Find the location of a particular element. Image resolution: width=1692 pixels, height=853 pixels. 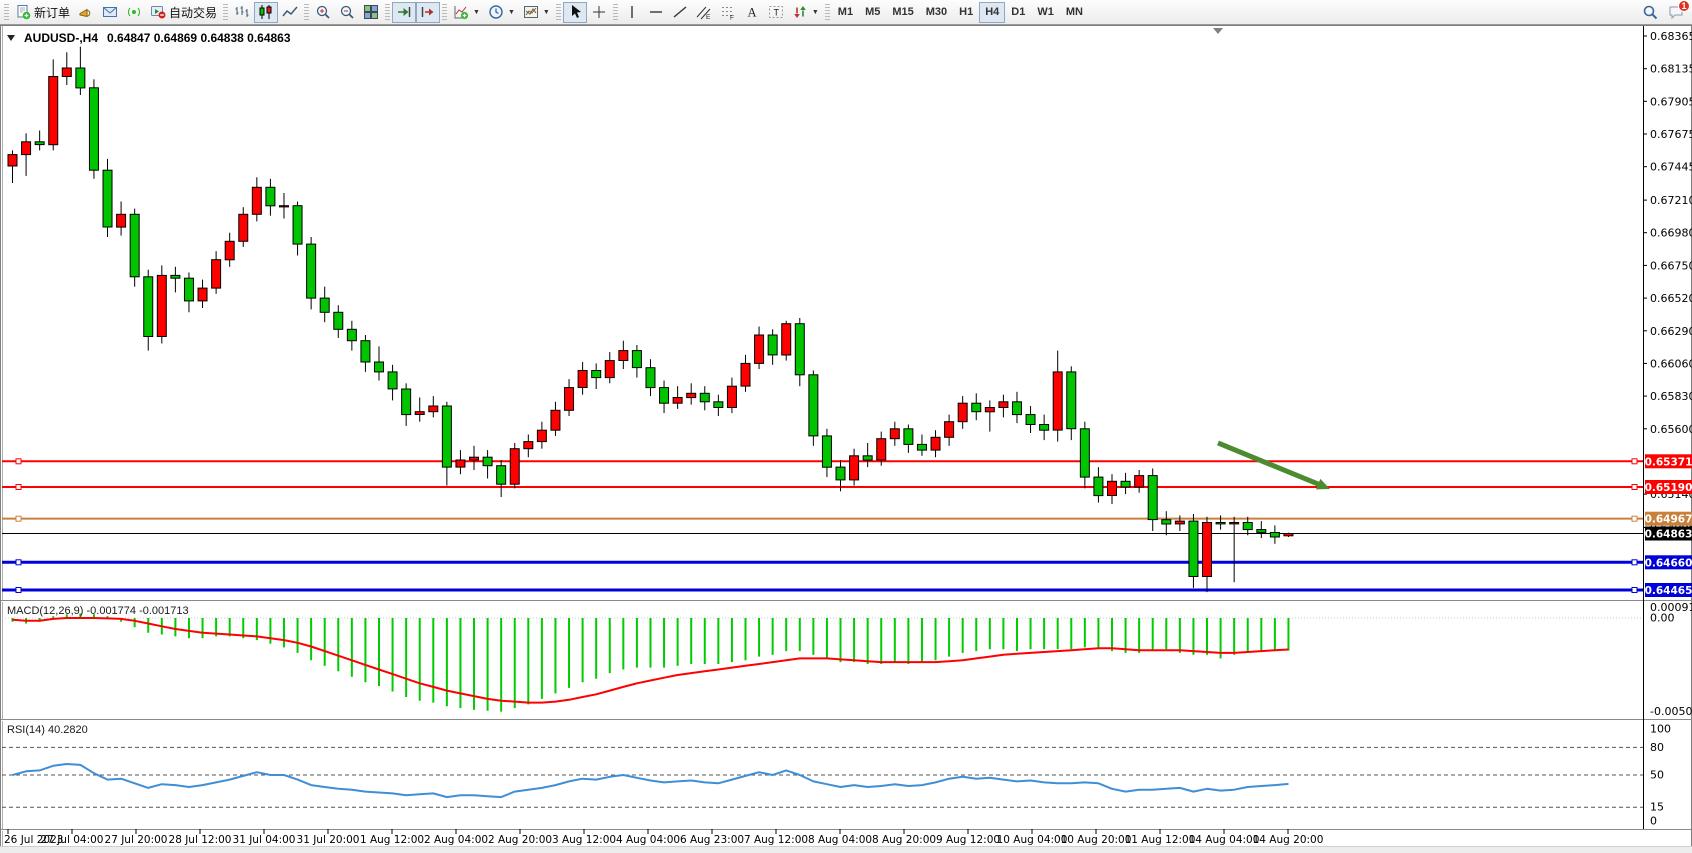

hline-icon is located at coordinates (656, 12).